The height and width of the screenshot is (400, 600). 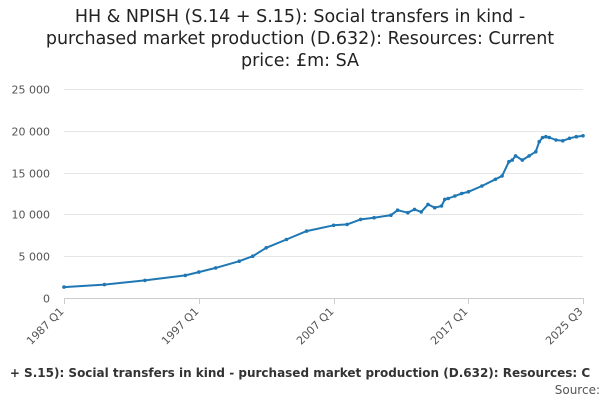 I want to click on x-tick-label: 1997 Q1, so click(x=180, y=326).